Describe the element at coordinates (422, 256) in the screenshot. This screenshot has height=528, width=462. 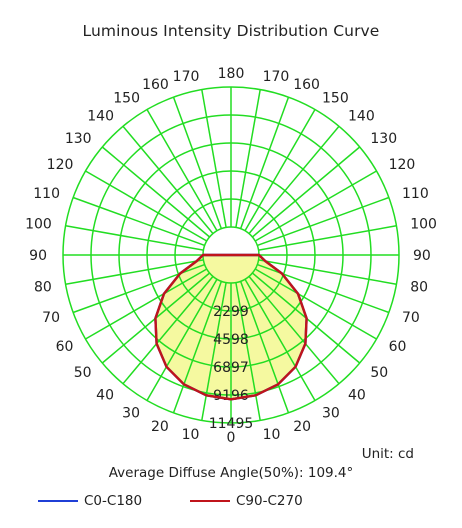
I see `angle-label-right: 90` at that location.